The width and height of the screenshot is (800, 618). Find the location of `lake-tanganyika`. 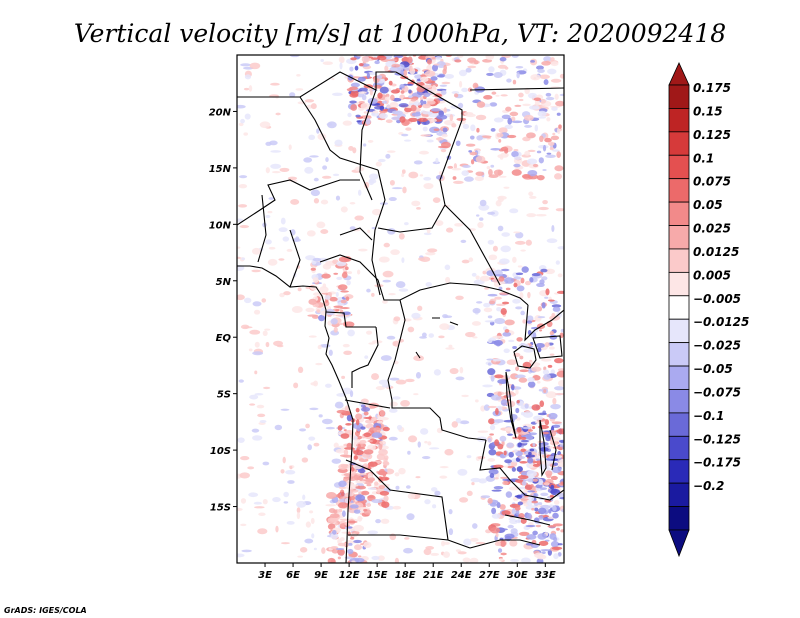

lake-tanganyika is located at coordinates (511, 405).